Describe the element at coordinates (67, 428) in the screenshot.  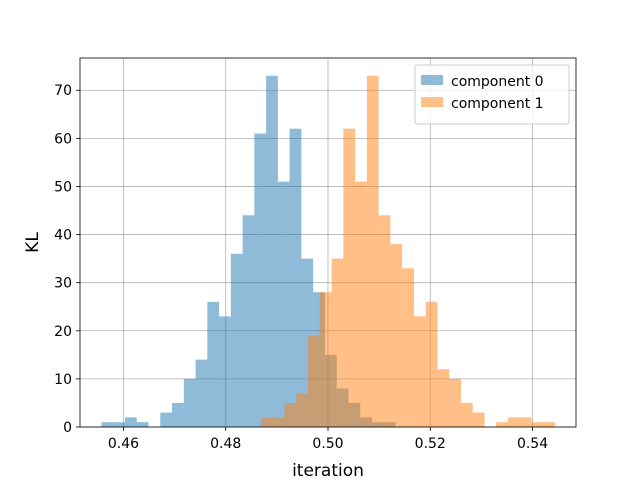
I see `y-tick-label: 0` at that location.